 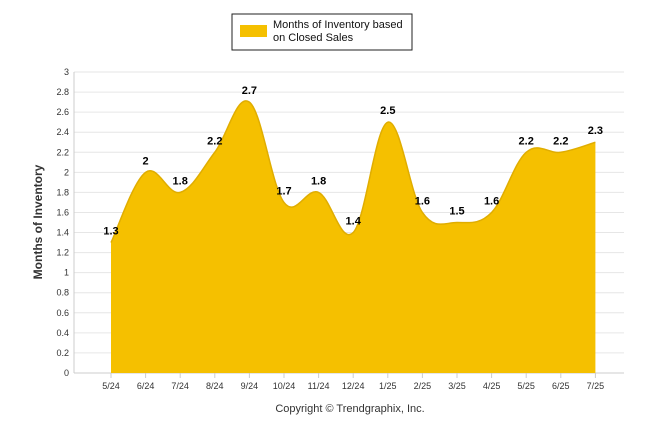 What do you see at coordinates (253, 31) in the screenshot?
I see `legend-swatch` at bounding box center [253, 31].